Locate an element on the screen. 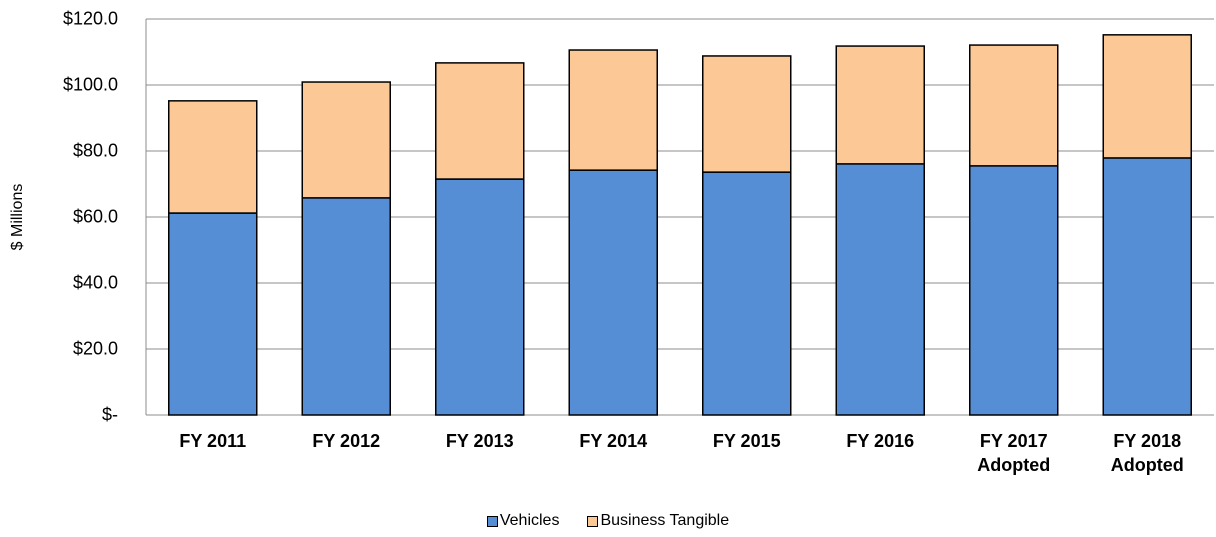 The height and width of the screenshot is (537, 1216). legend-label: Business Tangible is located at coordinates (665, 520).